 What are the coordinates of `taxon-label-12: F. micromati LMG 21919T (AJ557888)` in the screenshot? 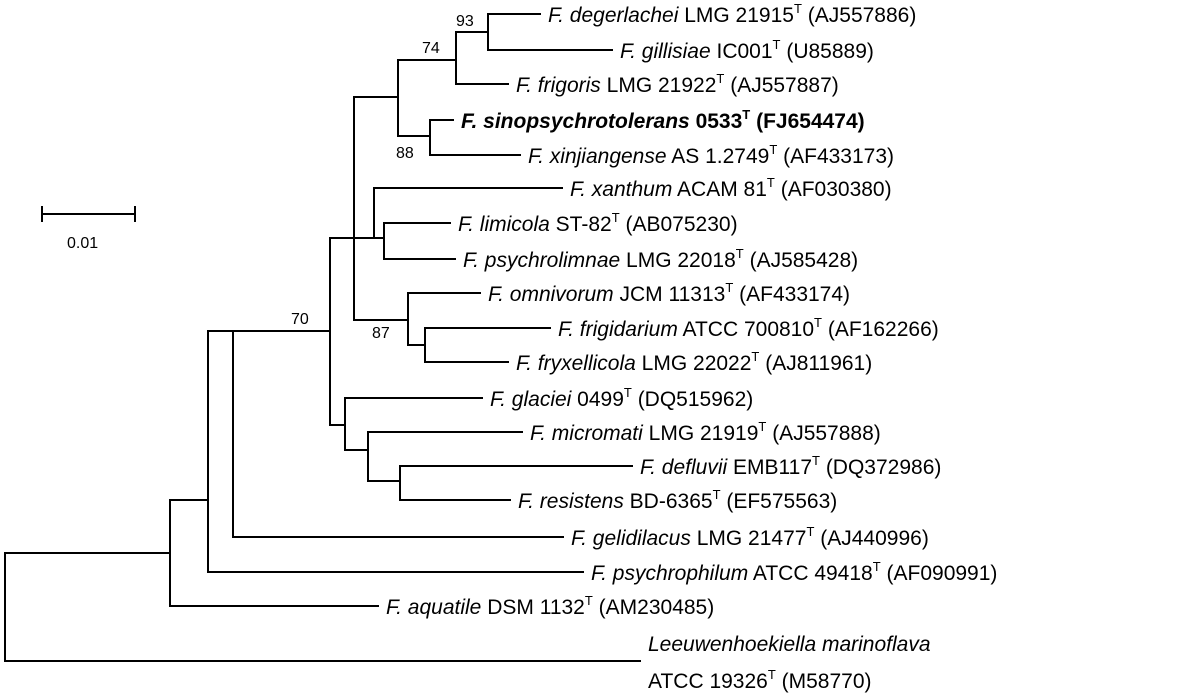 It's located at (705, 432).